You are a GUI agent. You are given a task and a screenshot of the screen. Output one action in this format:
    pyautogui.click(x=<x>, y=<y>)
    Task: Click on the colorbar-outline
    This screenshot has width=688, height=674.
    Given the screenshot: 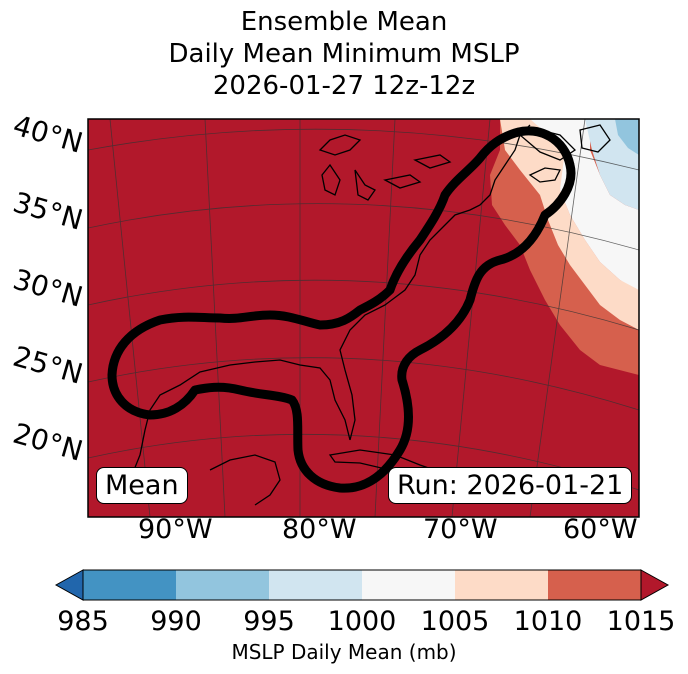 What is the action you would take?
    pyautogui.click(x=362, y=585)
    